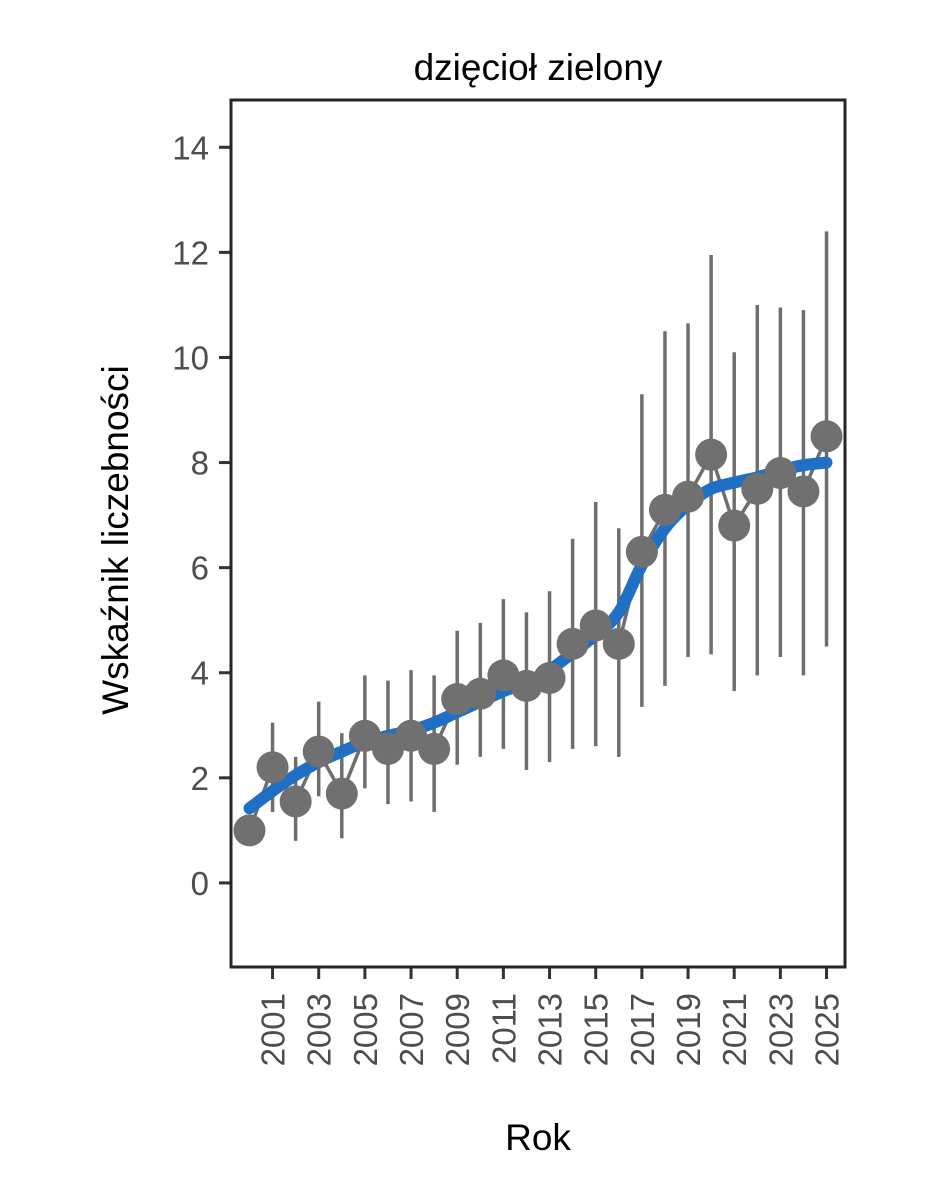 The height and width of the screenshot is (1181, 944). I want to click on x-tick-label: 2023, so click(780, 1029).